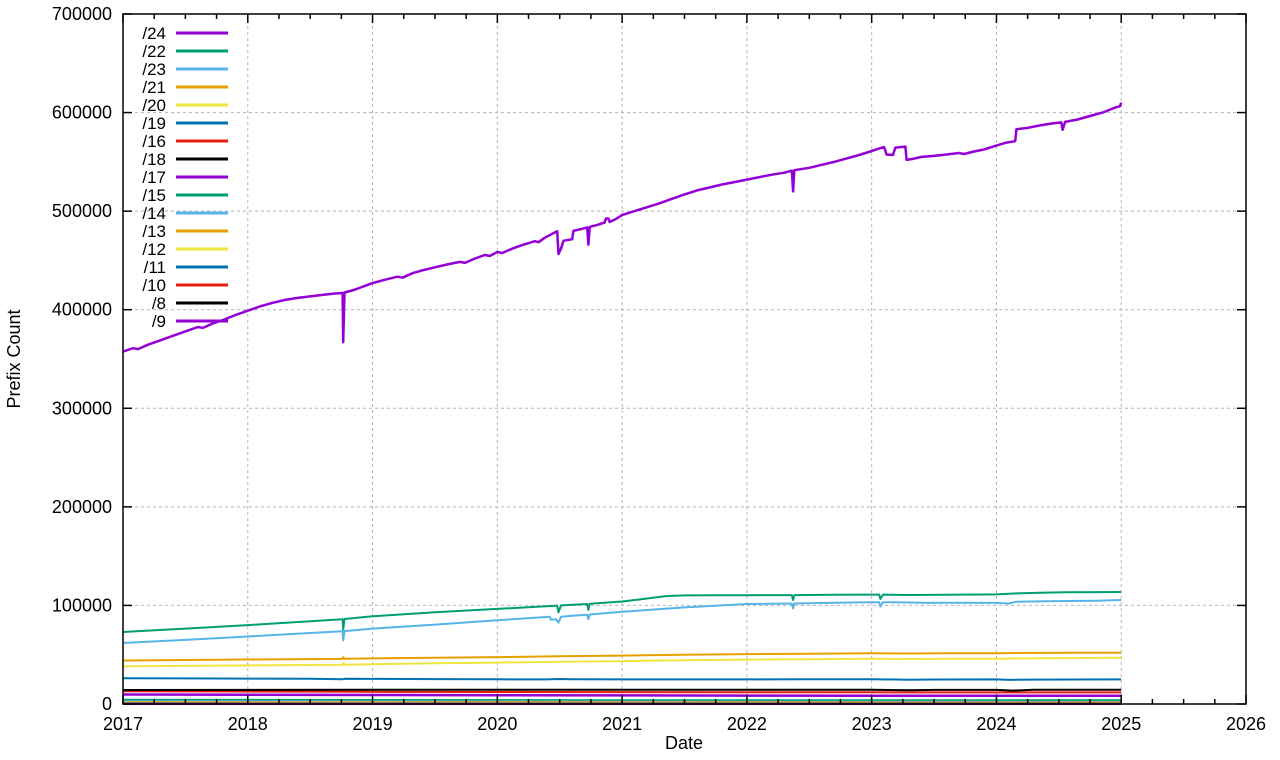 Image resolution: width=1280 pixels, height=760 pixels. I want to click on legend-label-slash21: /21, so click(154, 87).